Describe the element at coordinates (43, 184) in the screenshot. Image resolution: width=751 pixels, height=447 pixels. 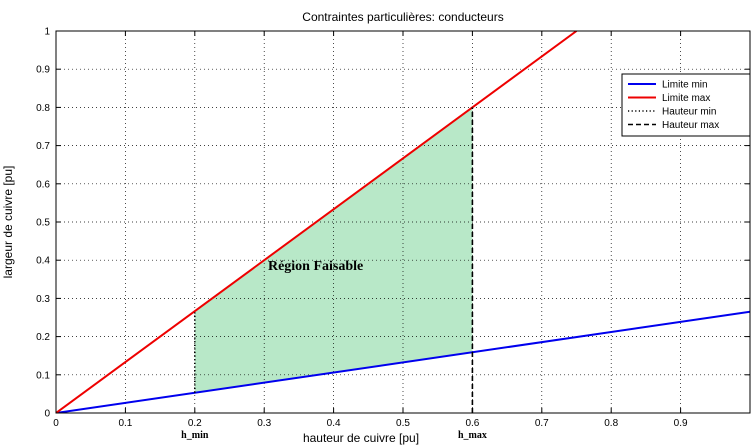
I see `y-tick-label: 0.6` at that location.